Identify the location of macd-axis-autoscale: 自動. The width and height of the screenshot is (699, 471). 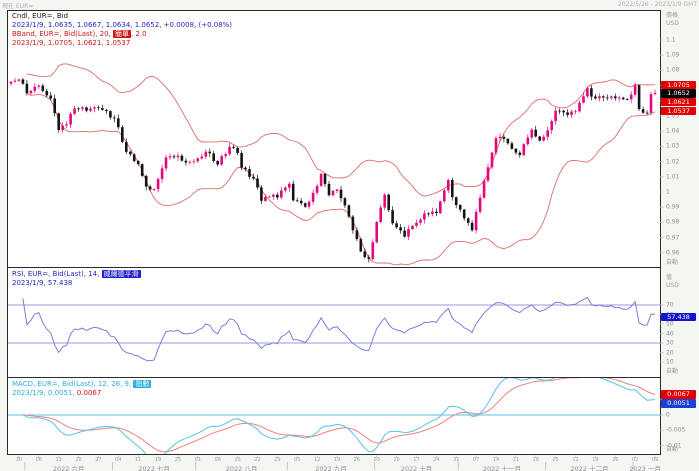
(672, 449).